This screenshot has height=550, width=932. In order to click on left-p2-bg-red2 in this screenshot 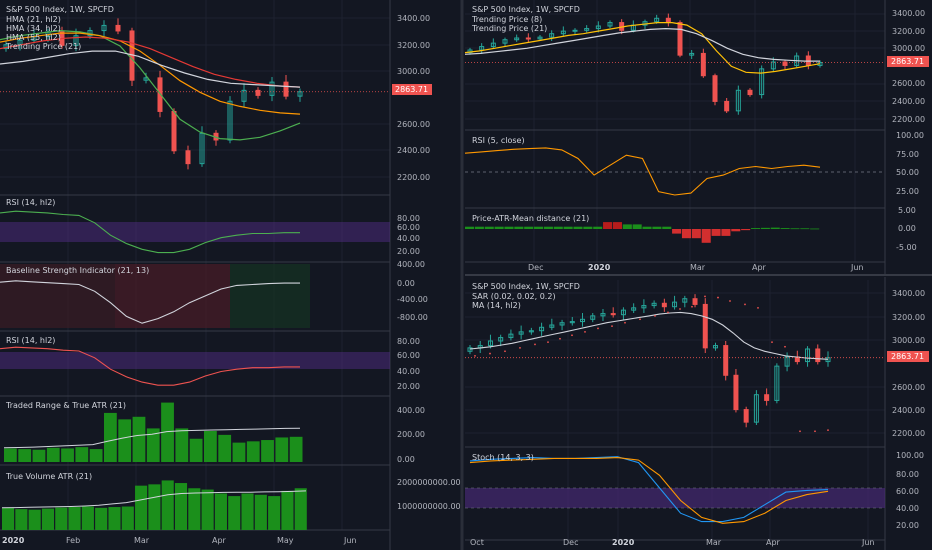, I will do `click(172, 296)`.